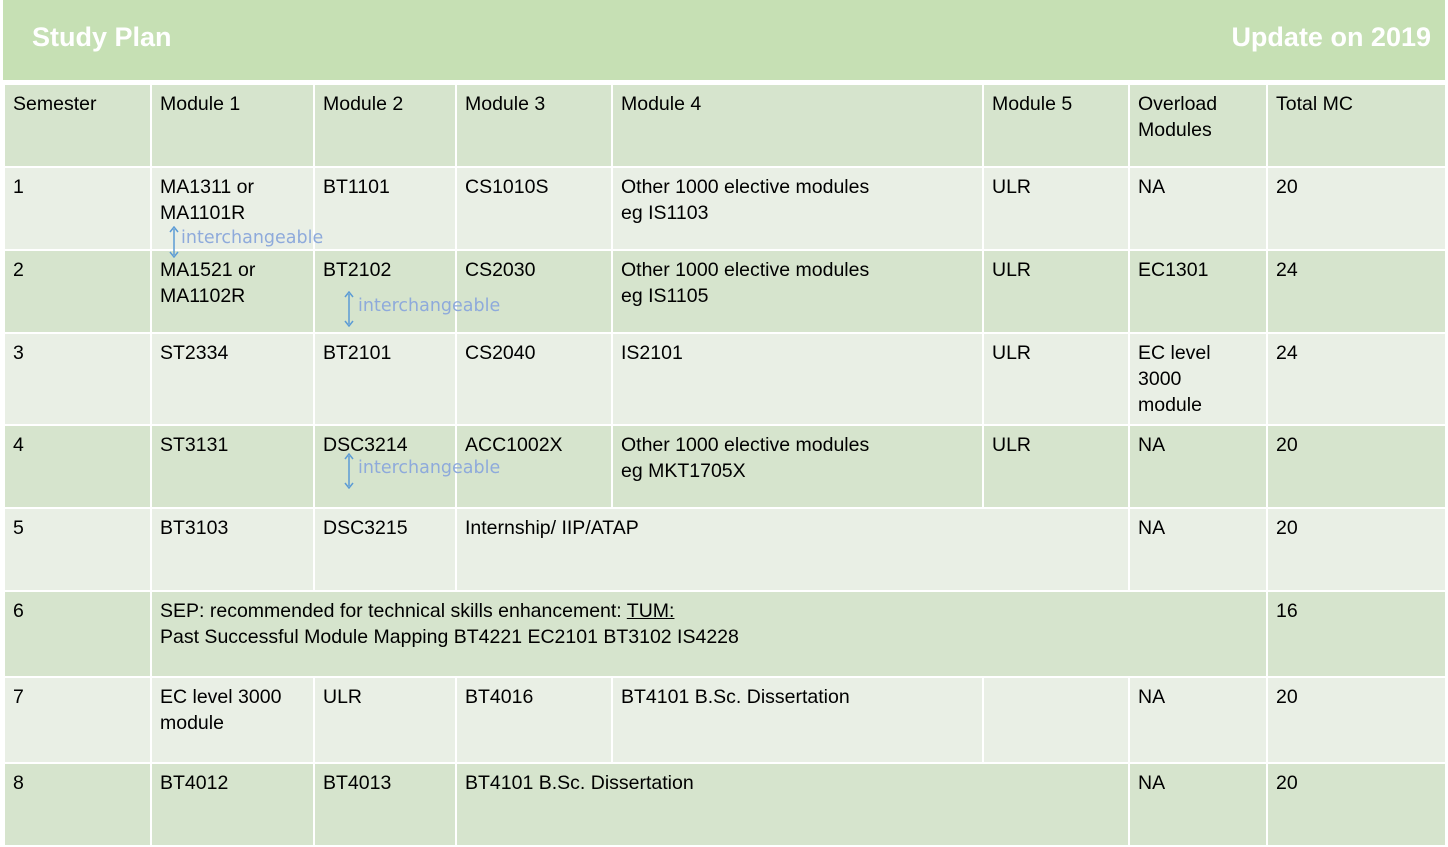  Describe the element at coordinates (1356, 125) in the screenshot. I see `header-total-mc: Total MC` at that location.